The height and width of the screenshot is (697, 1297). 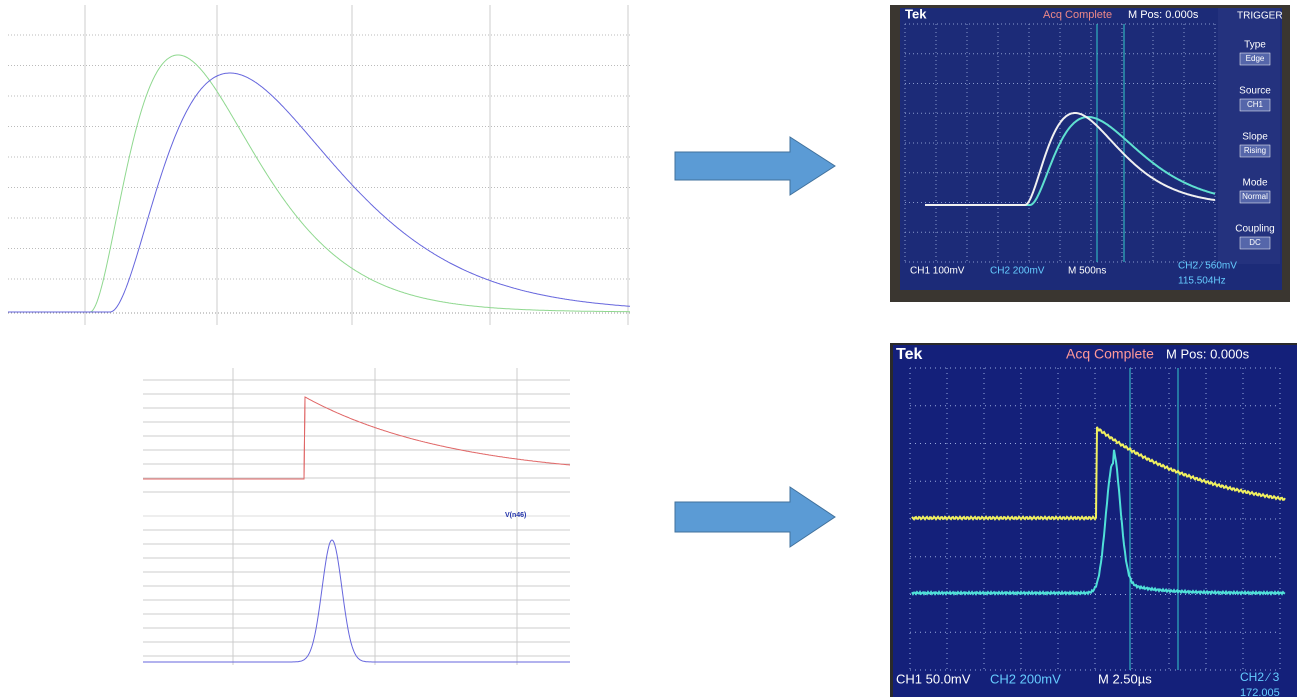 What do you see at coordinates (1260, 16) in the screenshot?
I see `menu-title: TRIGGER` at bounding box center [1260, 16].